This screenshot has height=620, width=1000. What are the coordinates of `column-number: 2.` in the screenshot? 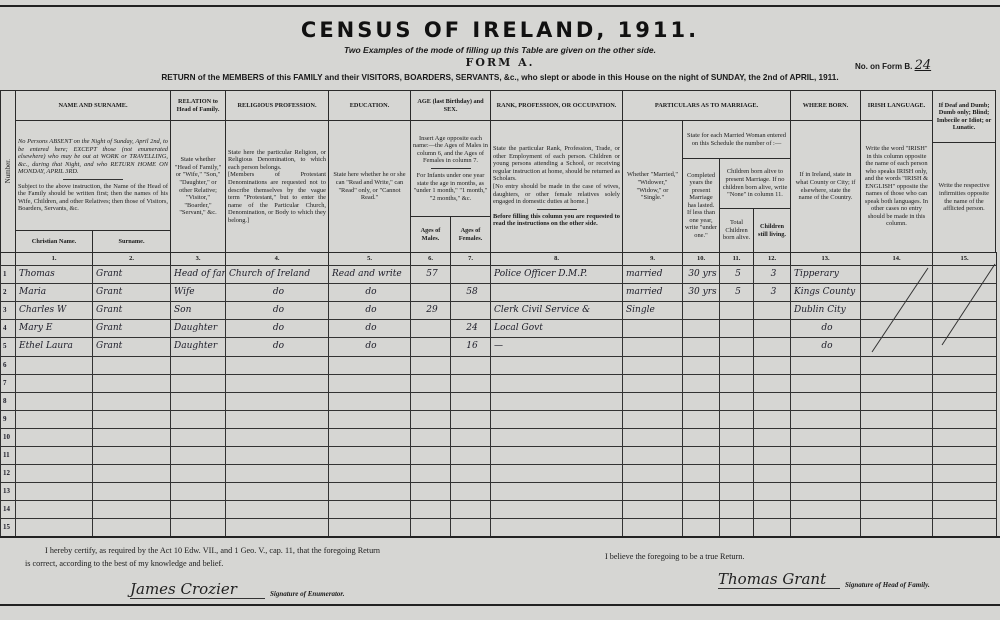 It's located at (131, 259).